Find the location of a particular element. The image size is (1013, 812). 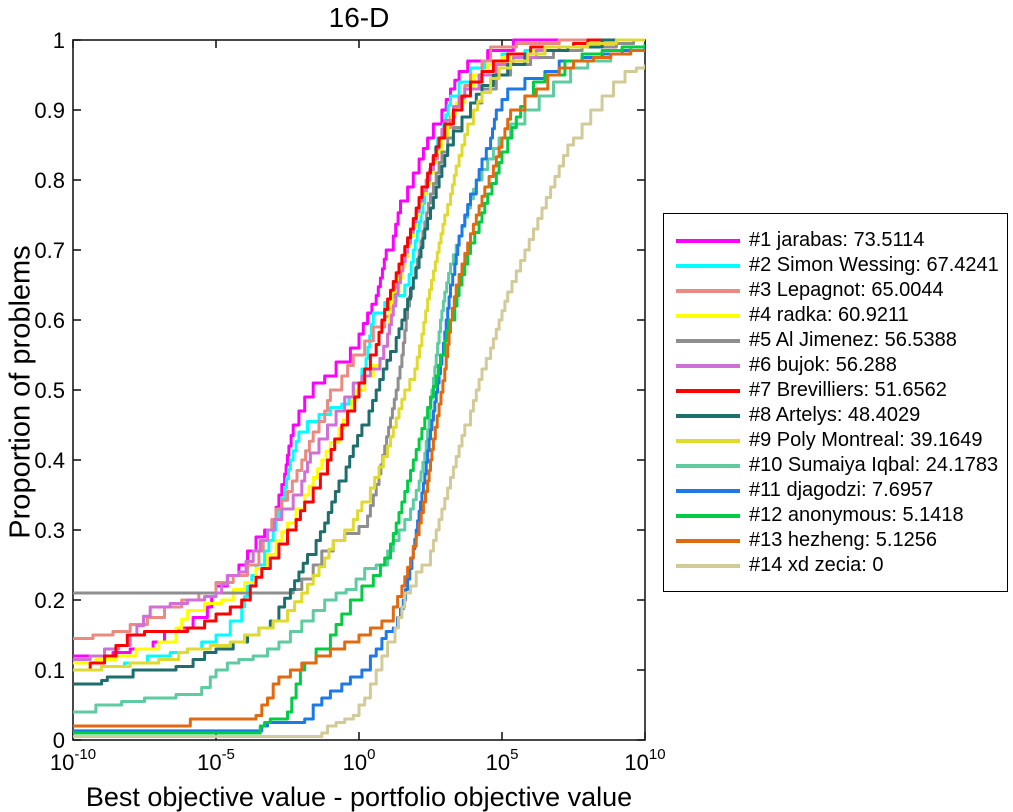

legend-label: #2 Simon Wessing: 67.4241 is located at coordinates (874, 265).